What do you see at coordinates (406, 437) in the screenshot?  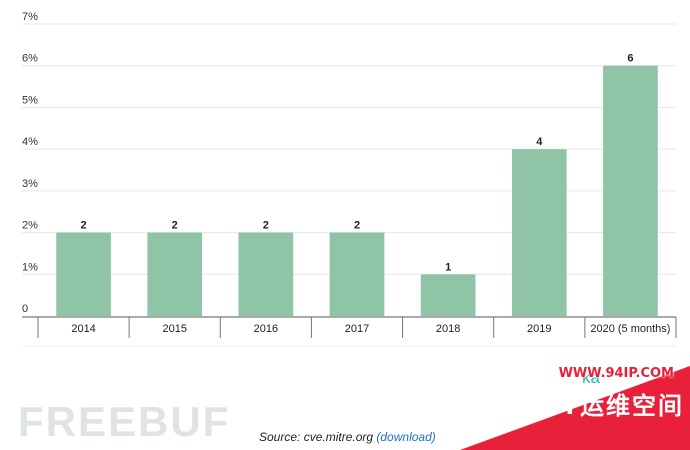 I see `download-link: (download)` at bounding box center [406, 437].